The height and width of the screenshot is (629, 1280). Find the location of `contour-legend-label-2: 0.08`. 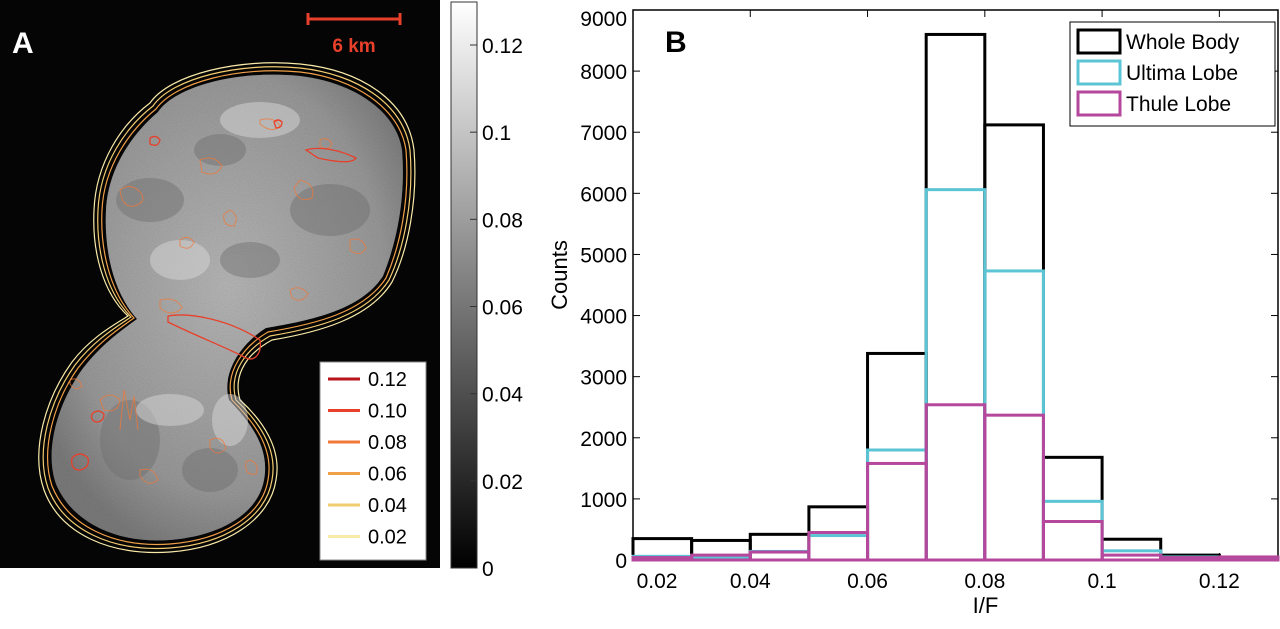

contour-legend-label-2: 0.08 is located at coordinates (387, 443).